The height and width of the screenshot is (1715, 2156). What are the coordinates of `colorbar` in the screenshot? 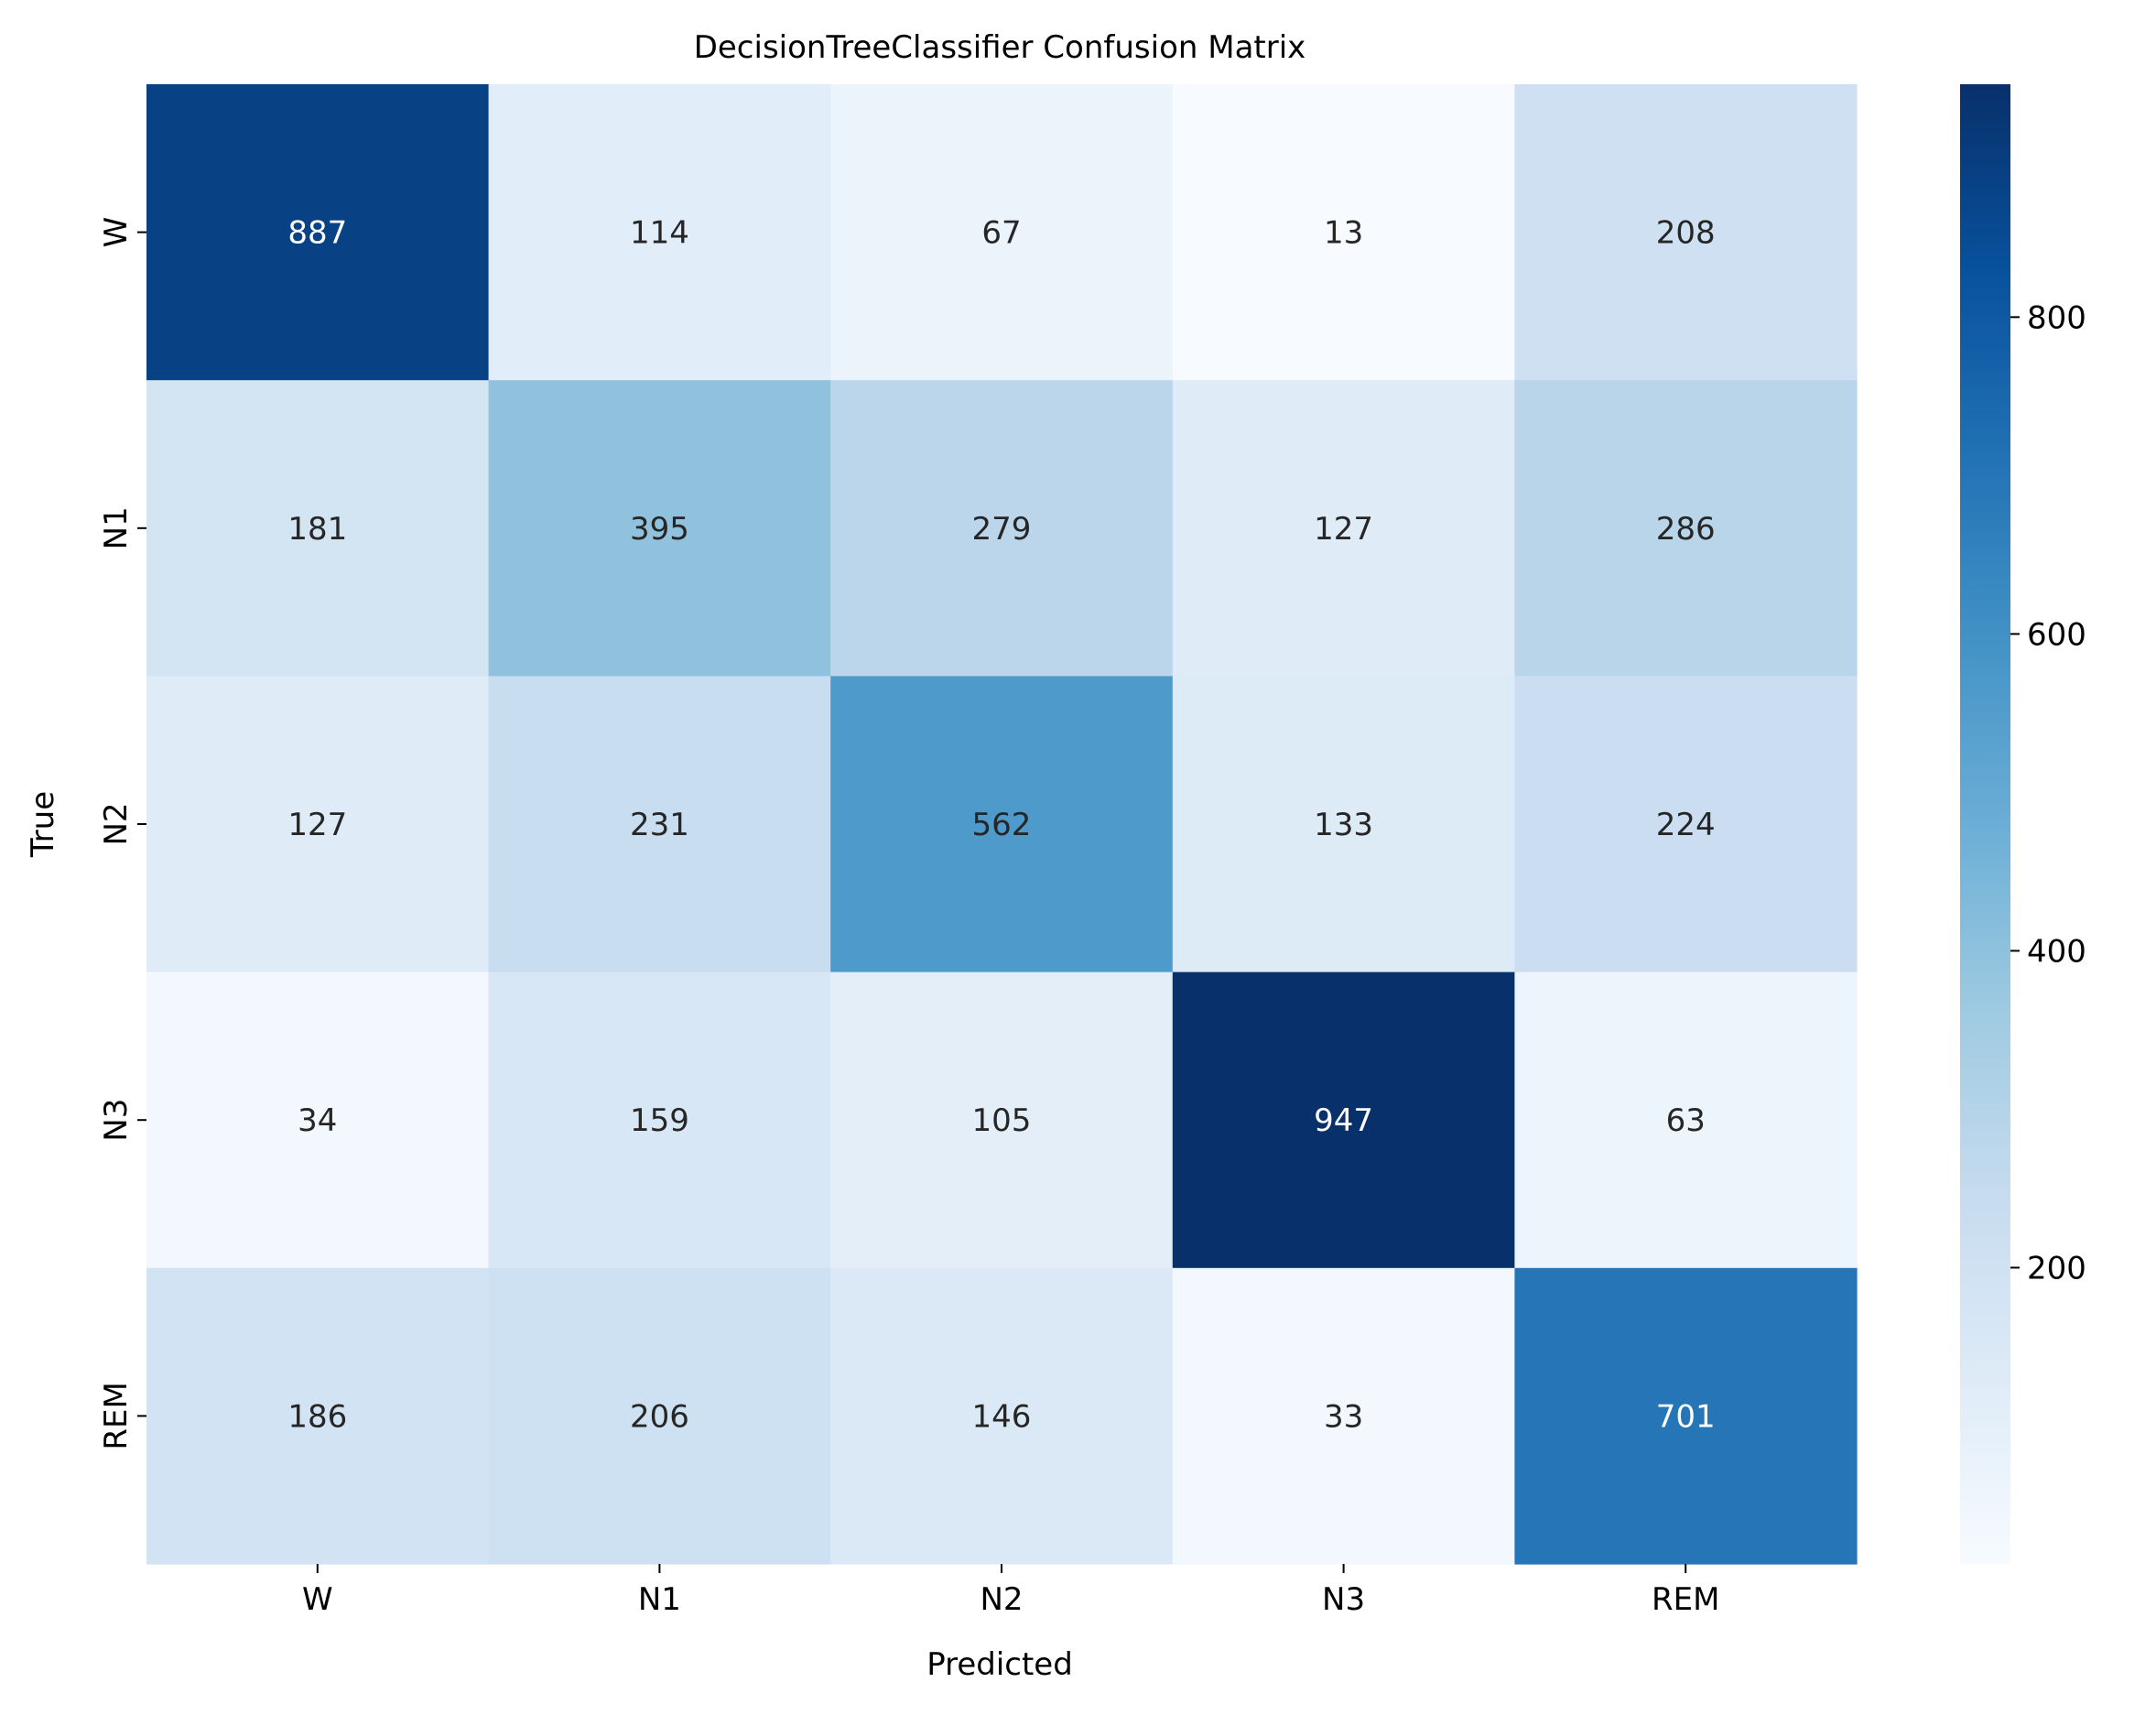 It's located at (1985, 824).